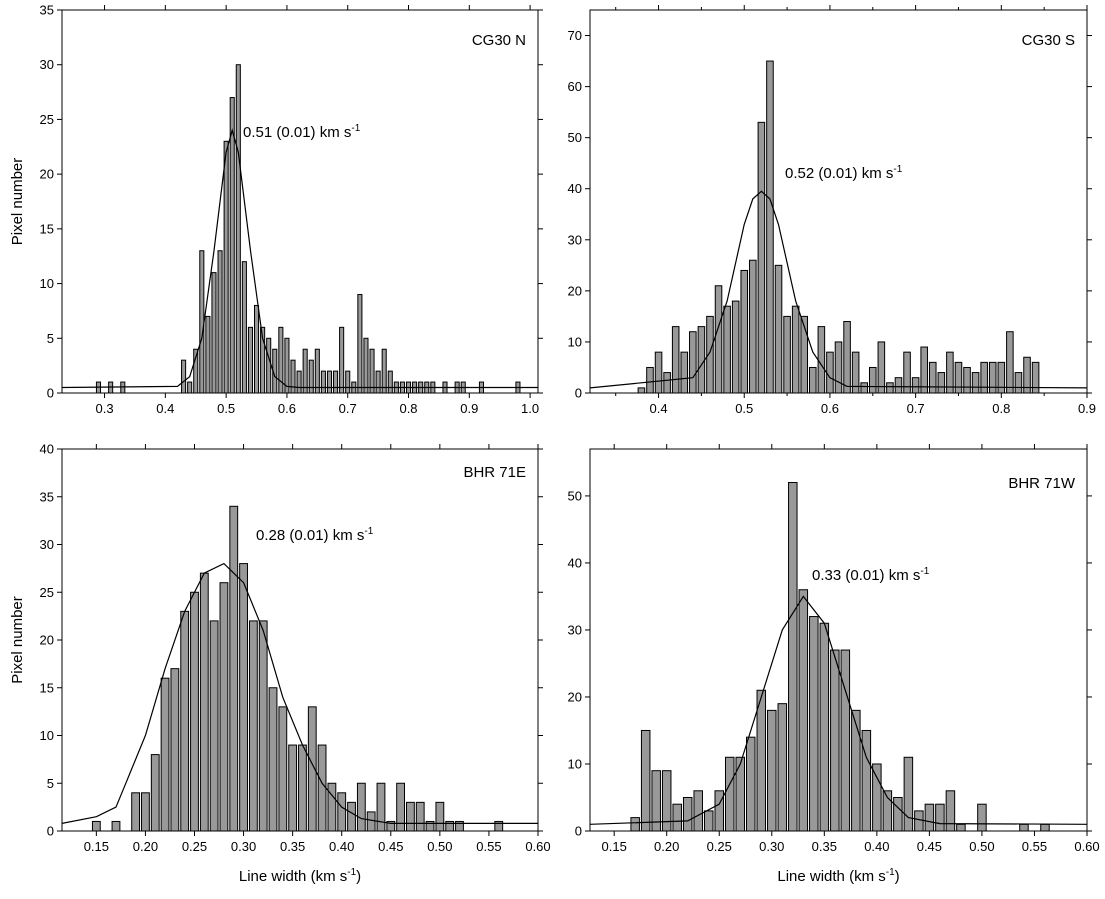  I want to click on panel-title: CG30 S, so click(1048, 40).